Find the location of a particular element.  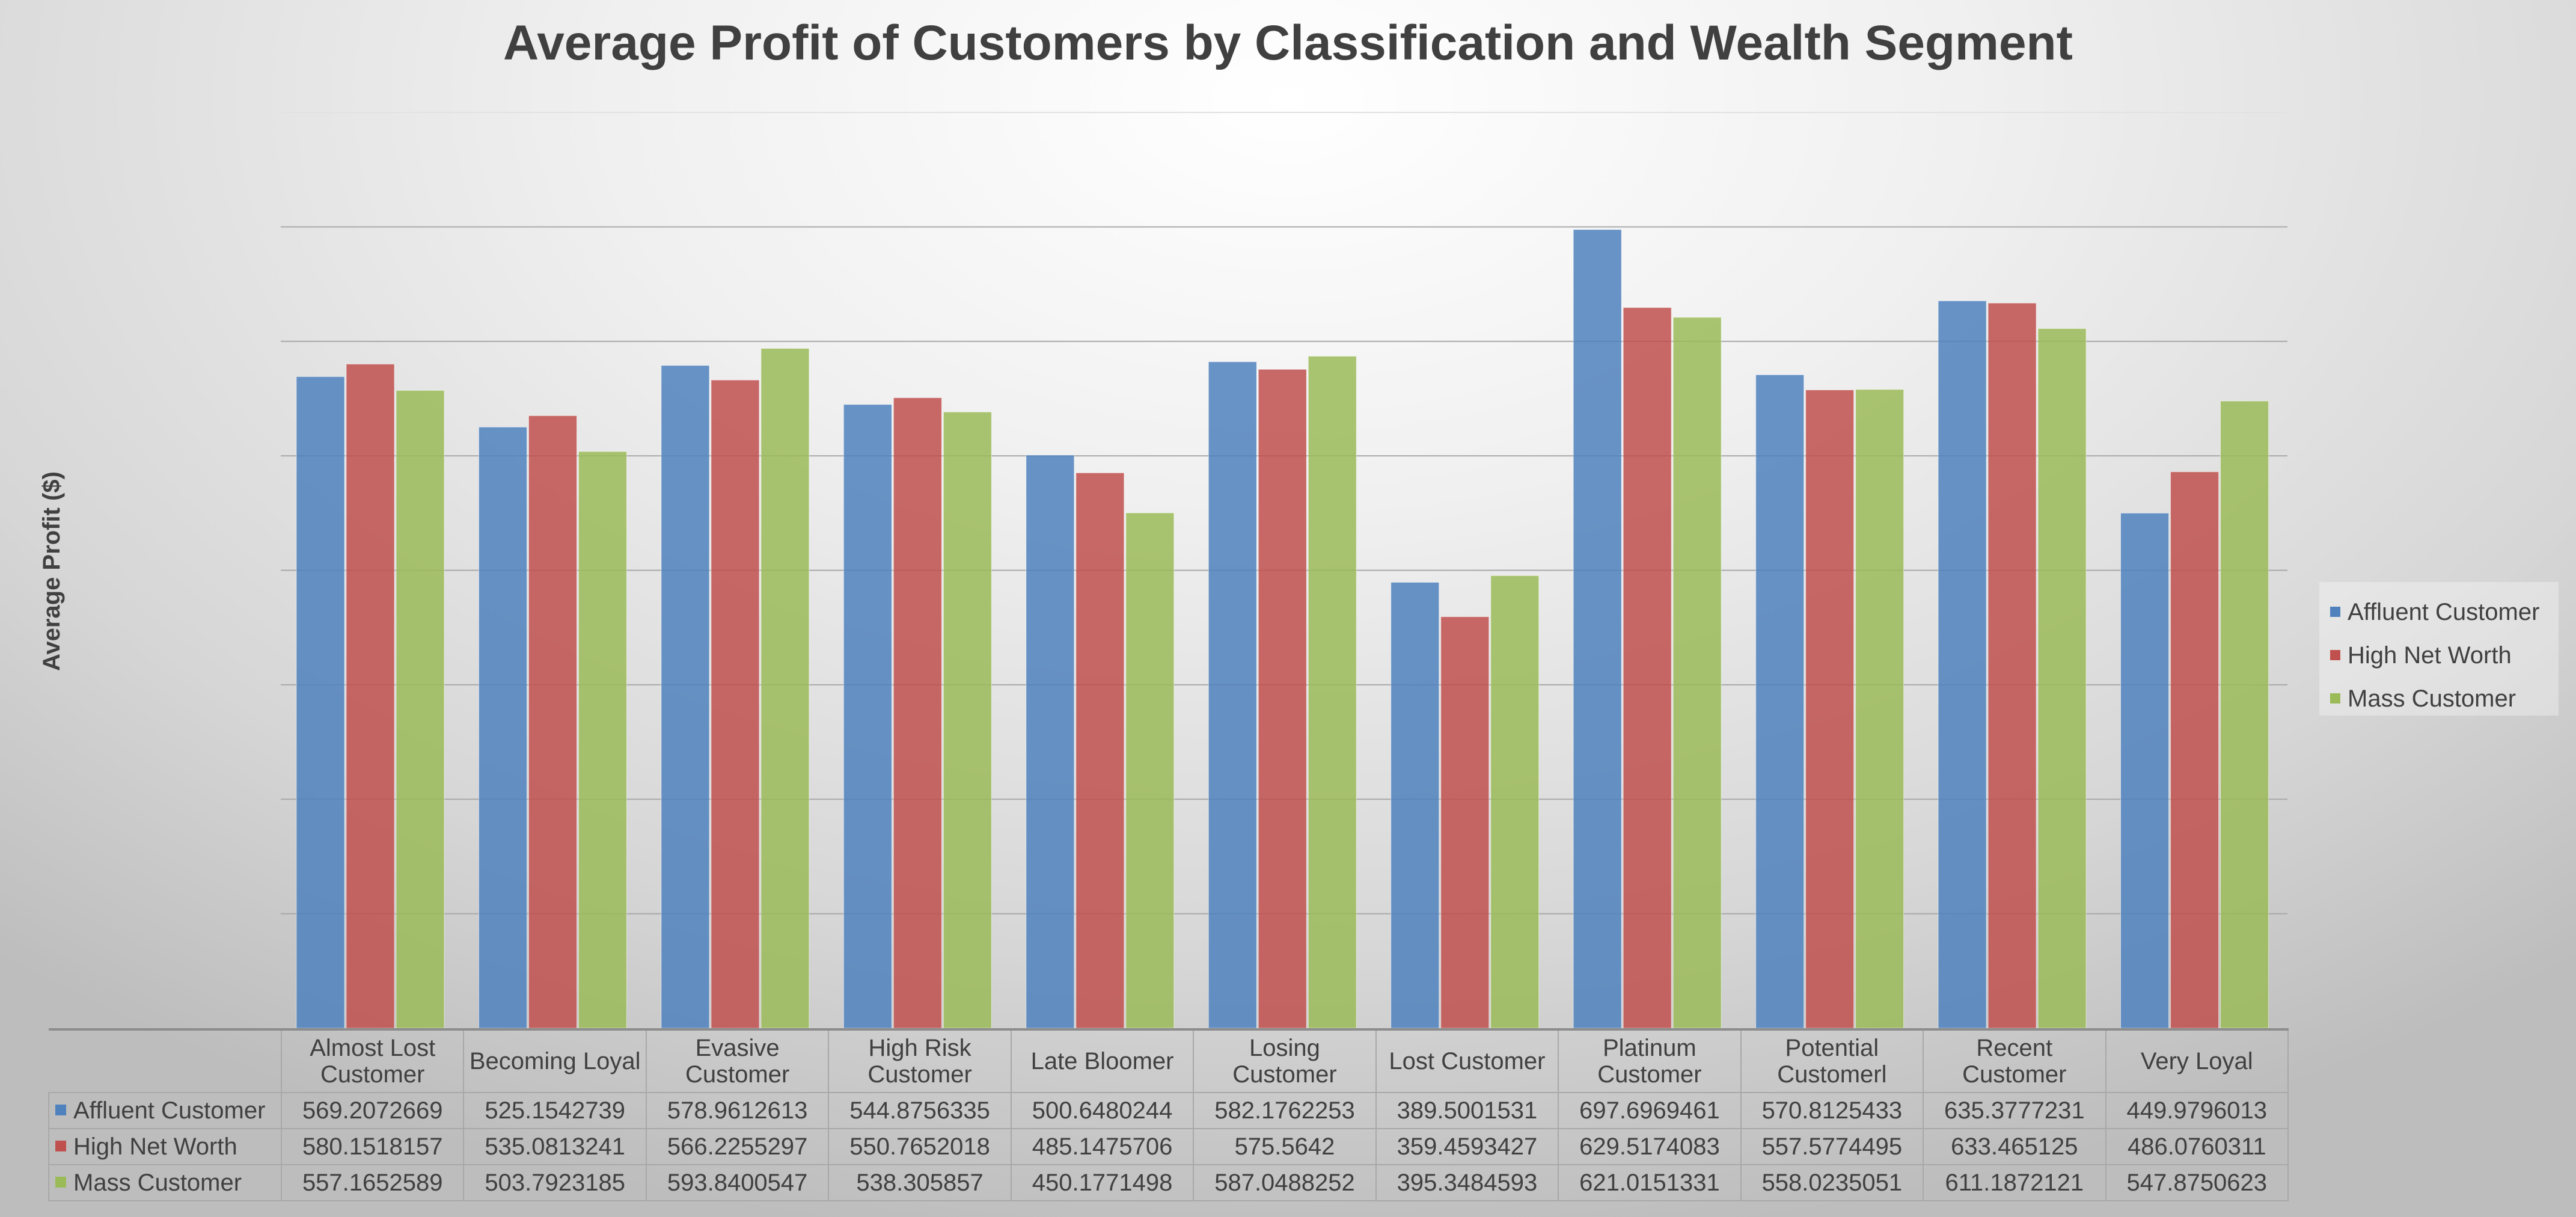

x-tick-label: Potential Customerl is located at coordinates (1832, 1060).